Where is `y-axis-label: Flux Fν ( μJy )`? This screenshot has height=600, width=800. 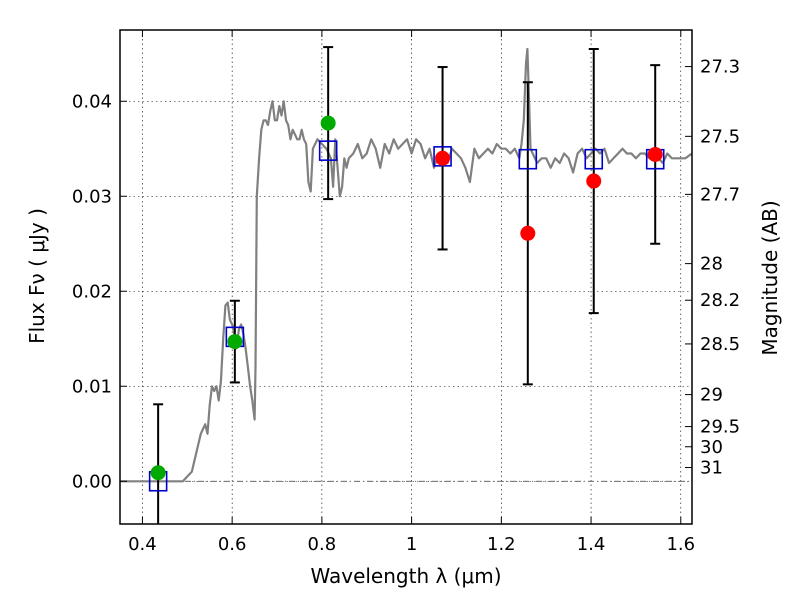
y-axis-label: Flux Fν ( μJy ) is located at coordinates (37, 276).